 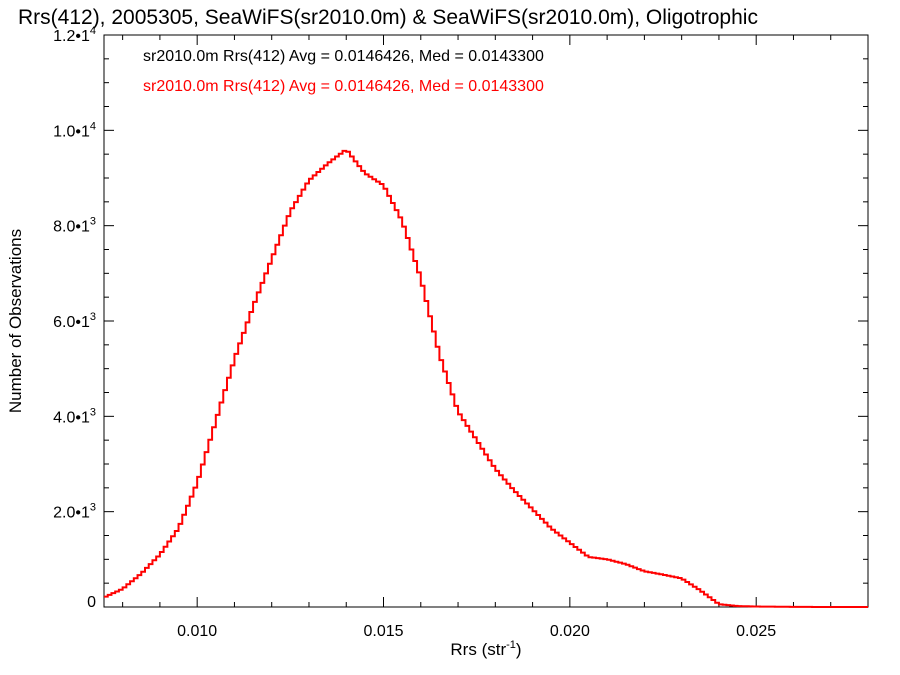 What do you see at coordinates (570, 631) in the screenshot?
I see `x-tick-label: 0.020` at bounding box center [570, 631].